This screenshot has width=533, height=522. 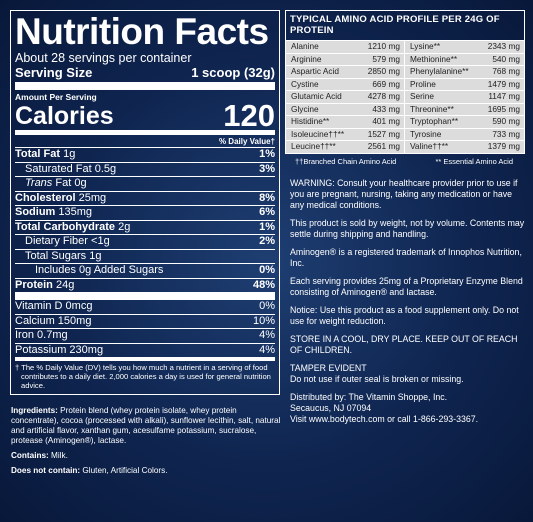 I want to click on table-row: Glycine 433 mg Threonine** 1695 mg, so click(x=405, y=109).